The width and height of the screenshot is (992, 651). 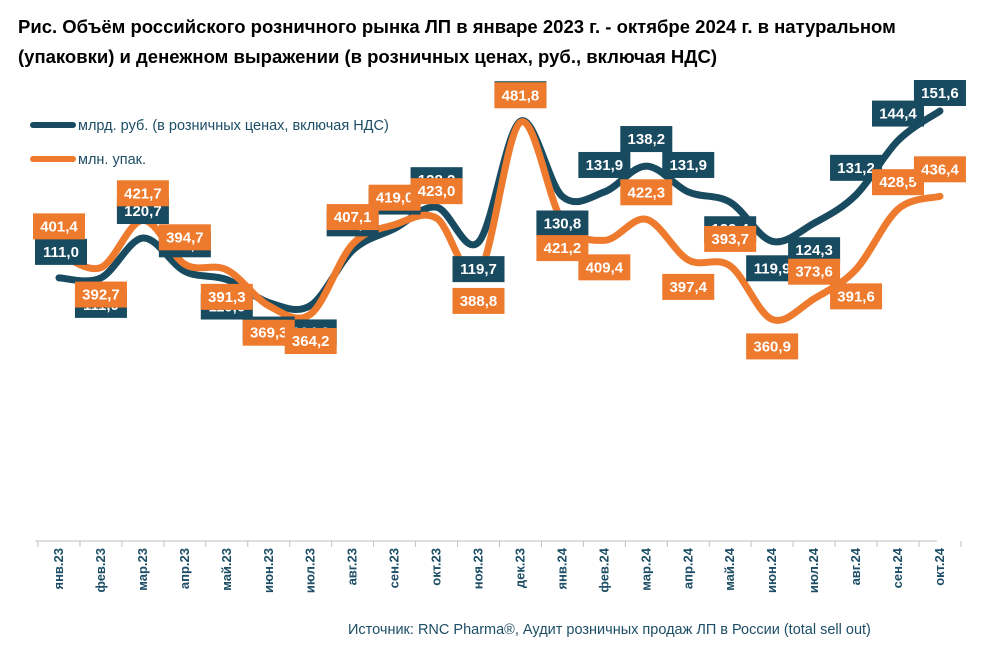 I want to click on data-label-pack: 421,7, so click(x=142, y=193).